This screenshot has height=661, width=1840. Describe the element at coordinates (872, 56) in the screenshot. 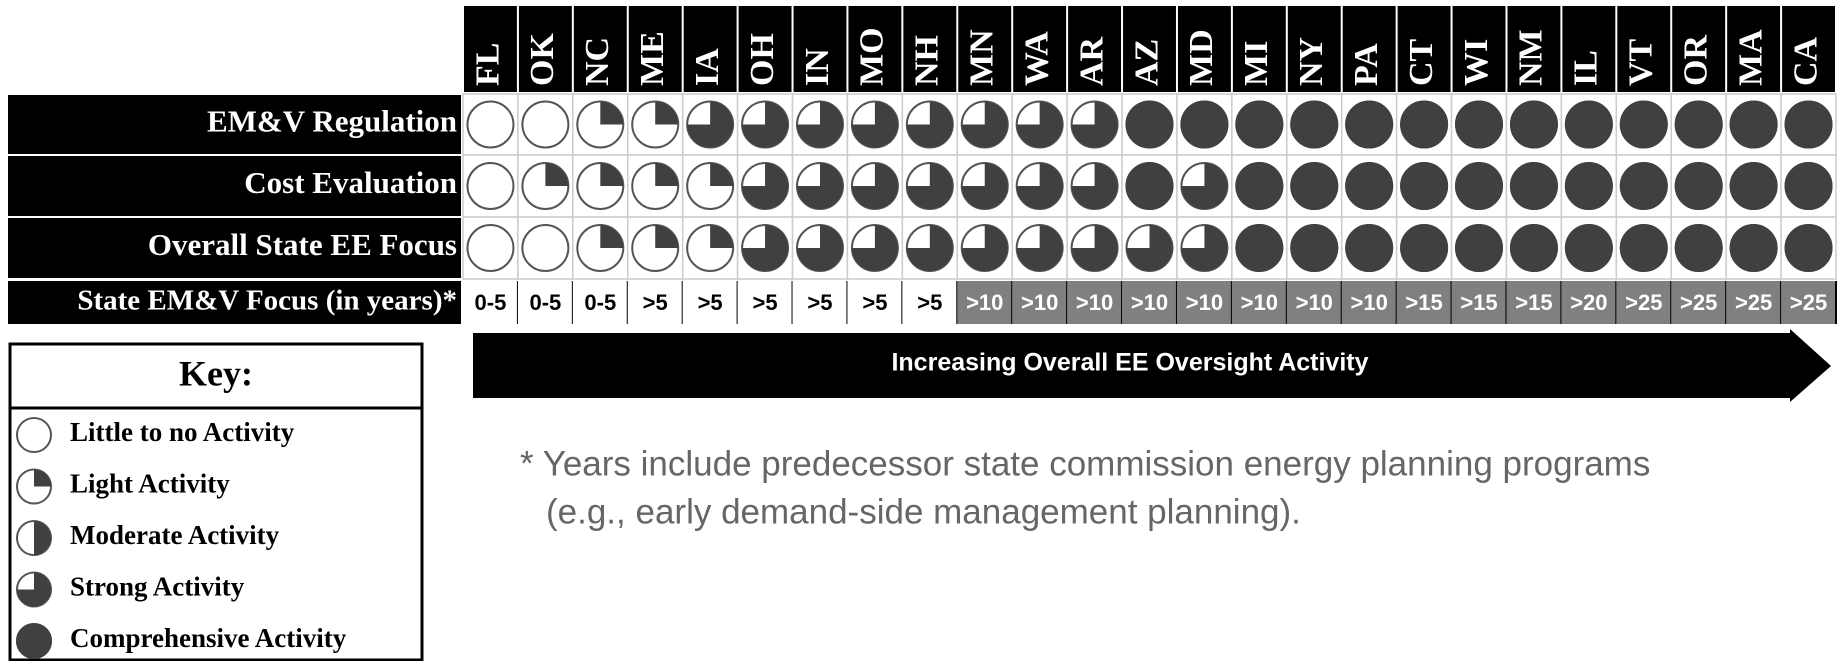

I see `state-header: MO` at that location.